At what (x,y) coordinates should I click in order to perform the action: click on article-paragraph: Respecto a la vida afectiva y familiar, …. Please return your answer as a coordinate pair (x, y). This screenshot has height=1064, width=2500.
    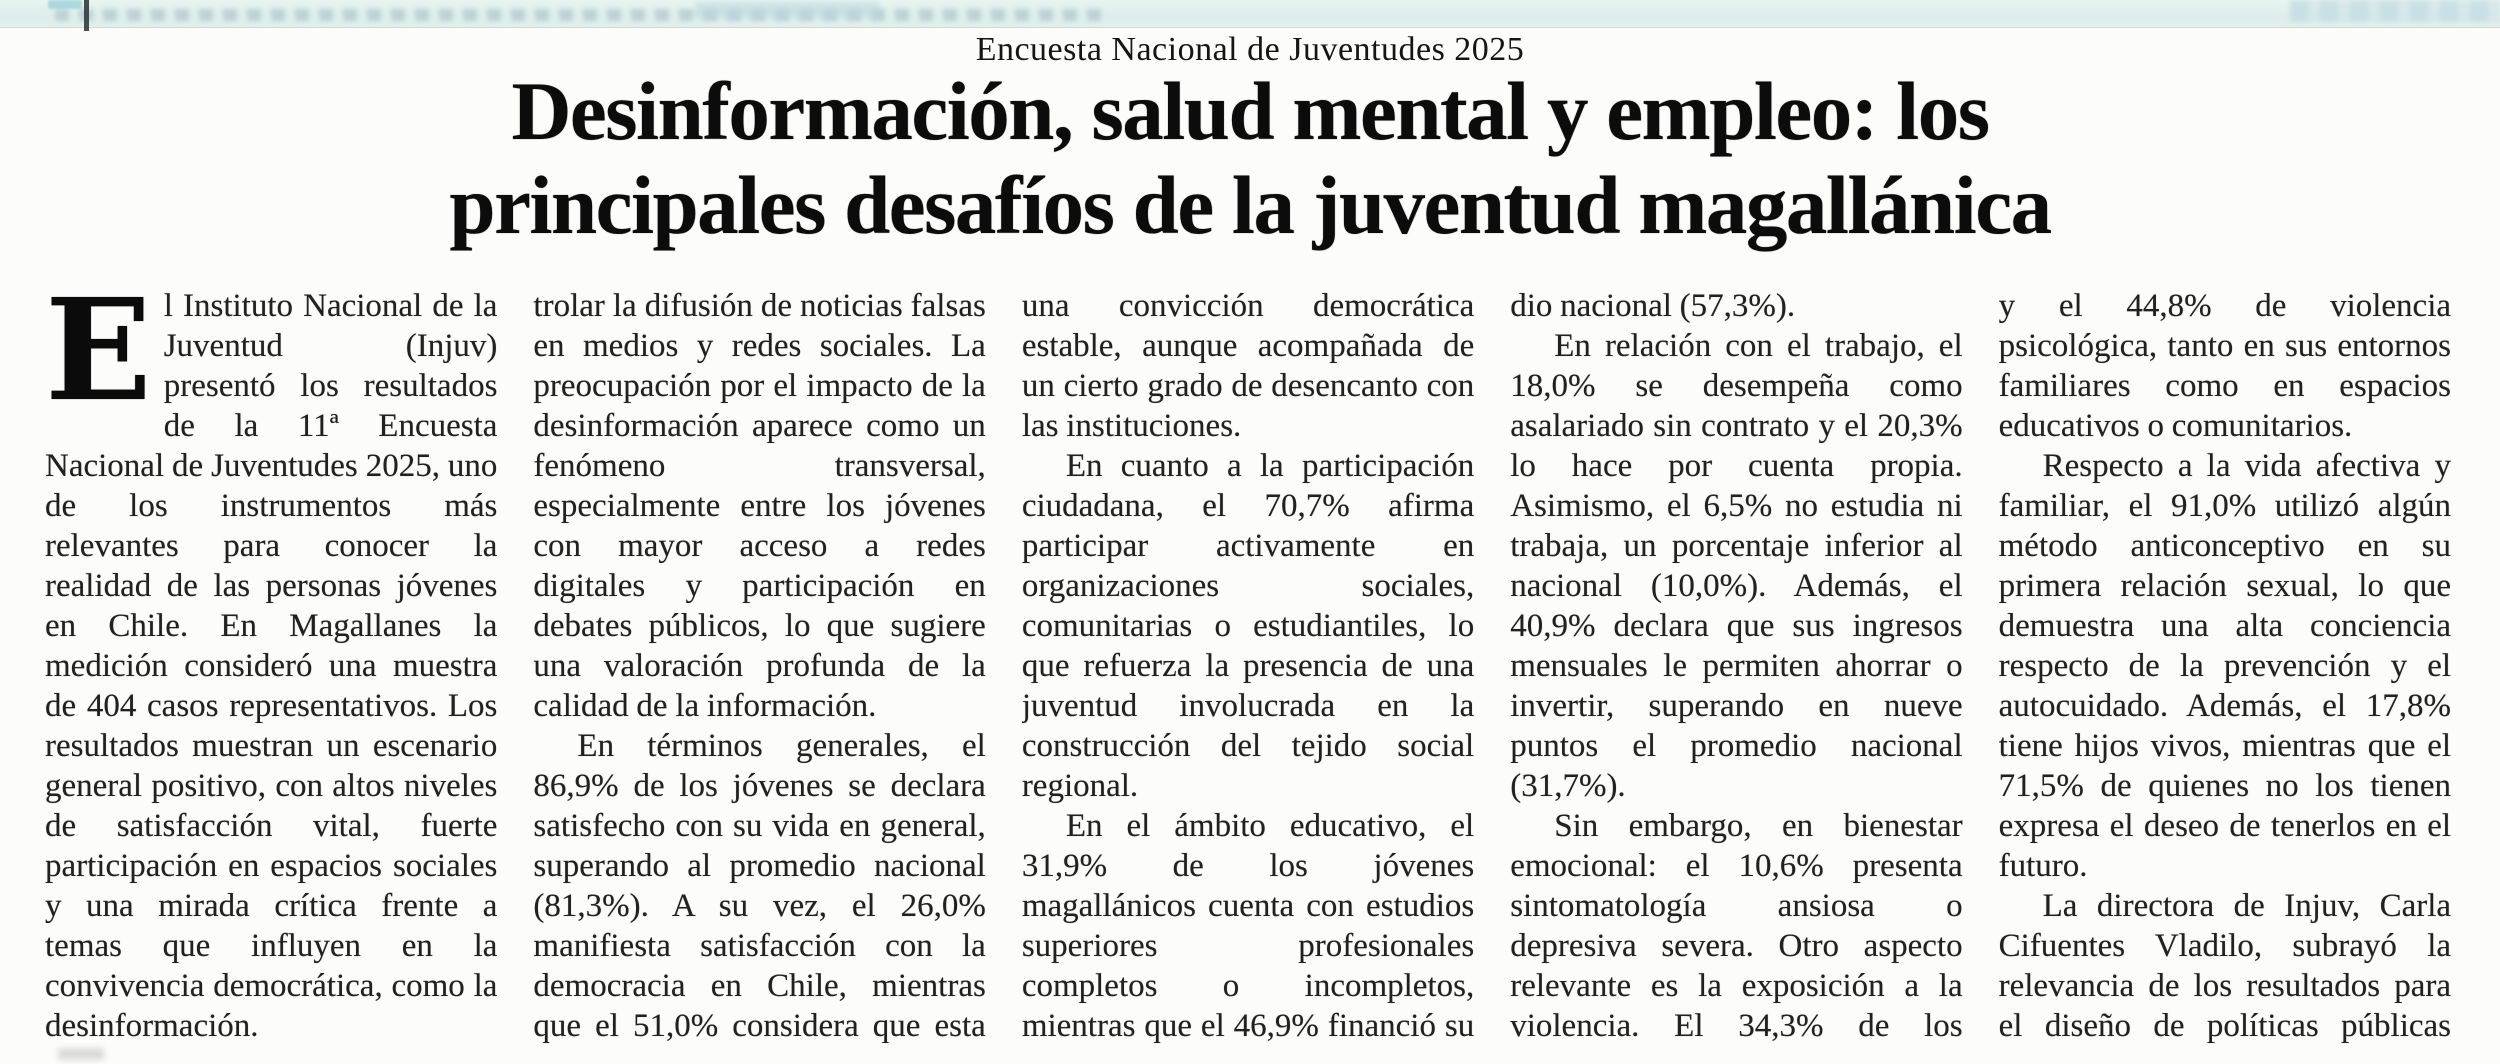
    Looking at the image, I should click on (2225, 666).